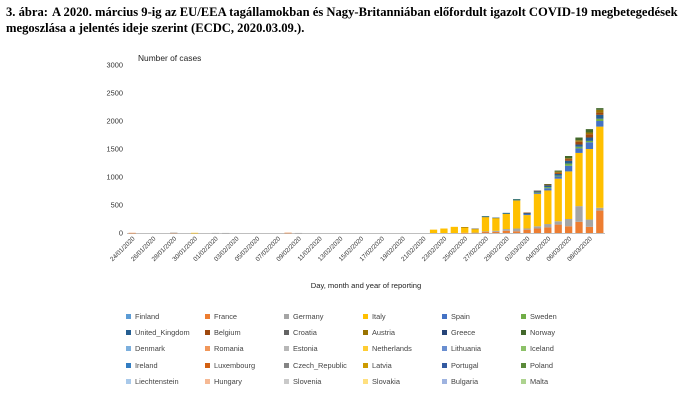 This screenshot has height=402, width=700. I want to click on legend-label: Bulgaria, so click(465, 381).